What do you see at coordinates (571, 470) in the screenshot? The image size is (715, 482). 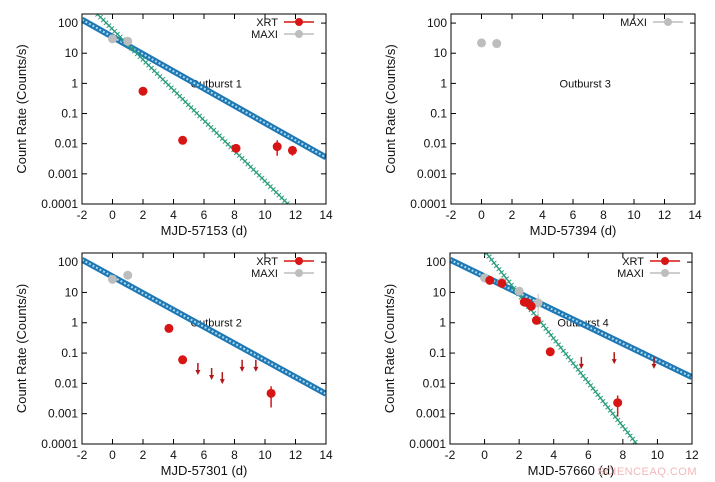 I see `x-axis-label: MJD-57660 (d)` at bounding box center [571, 470].